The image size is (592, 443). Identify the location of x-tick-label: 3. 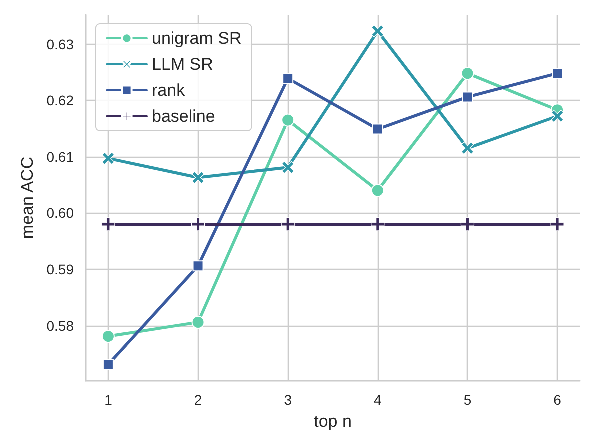
(288, 400).